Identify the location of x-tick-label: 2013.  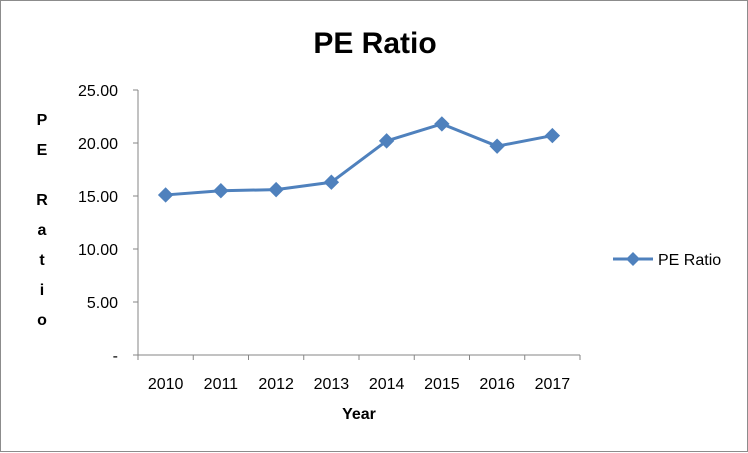
(332, 384).